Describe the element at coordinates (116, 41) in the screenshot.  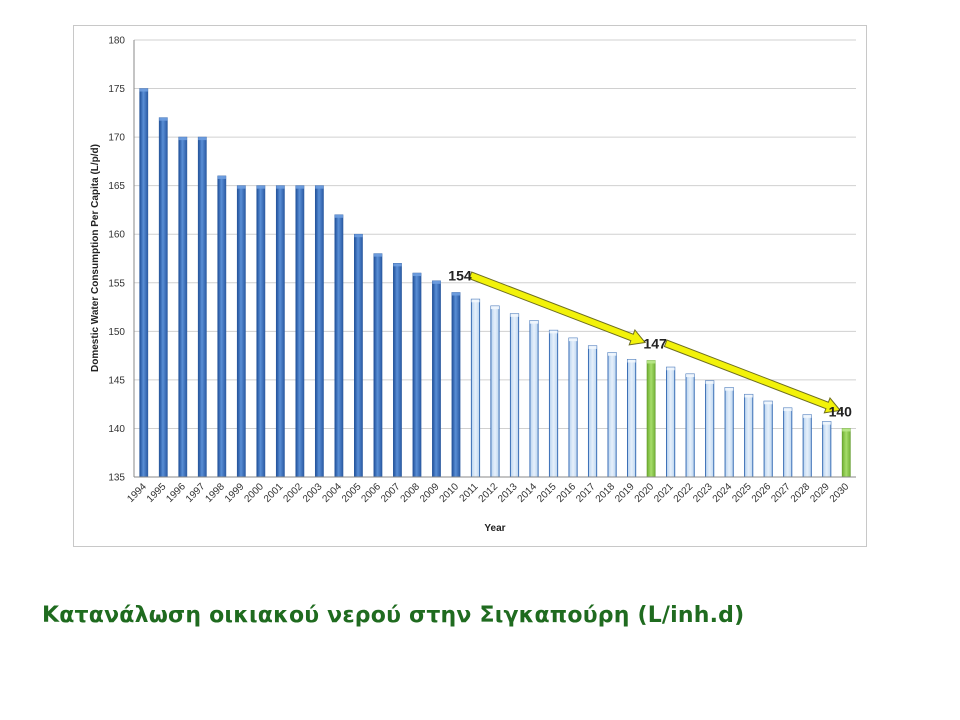
I see `y-tick-label: 180` at that location.